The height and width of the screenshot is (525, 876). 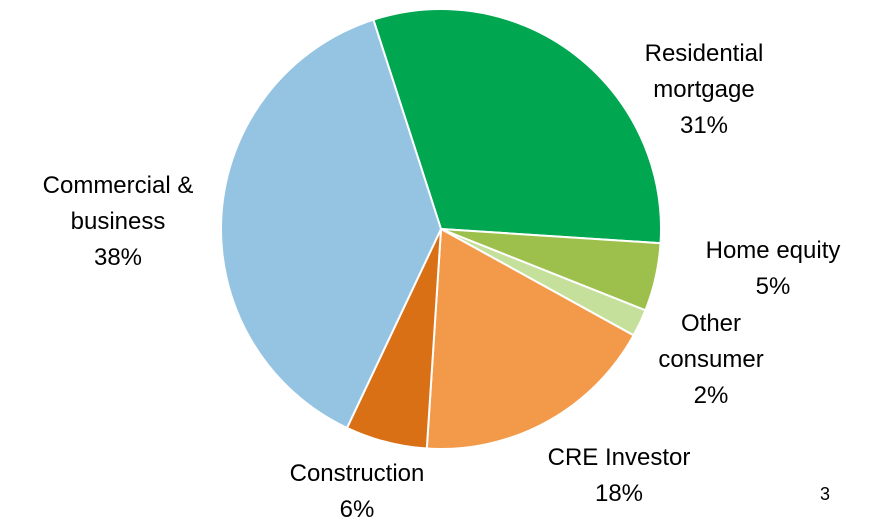 I want to click on page-number: 3, so click(x=825, y=494).